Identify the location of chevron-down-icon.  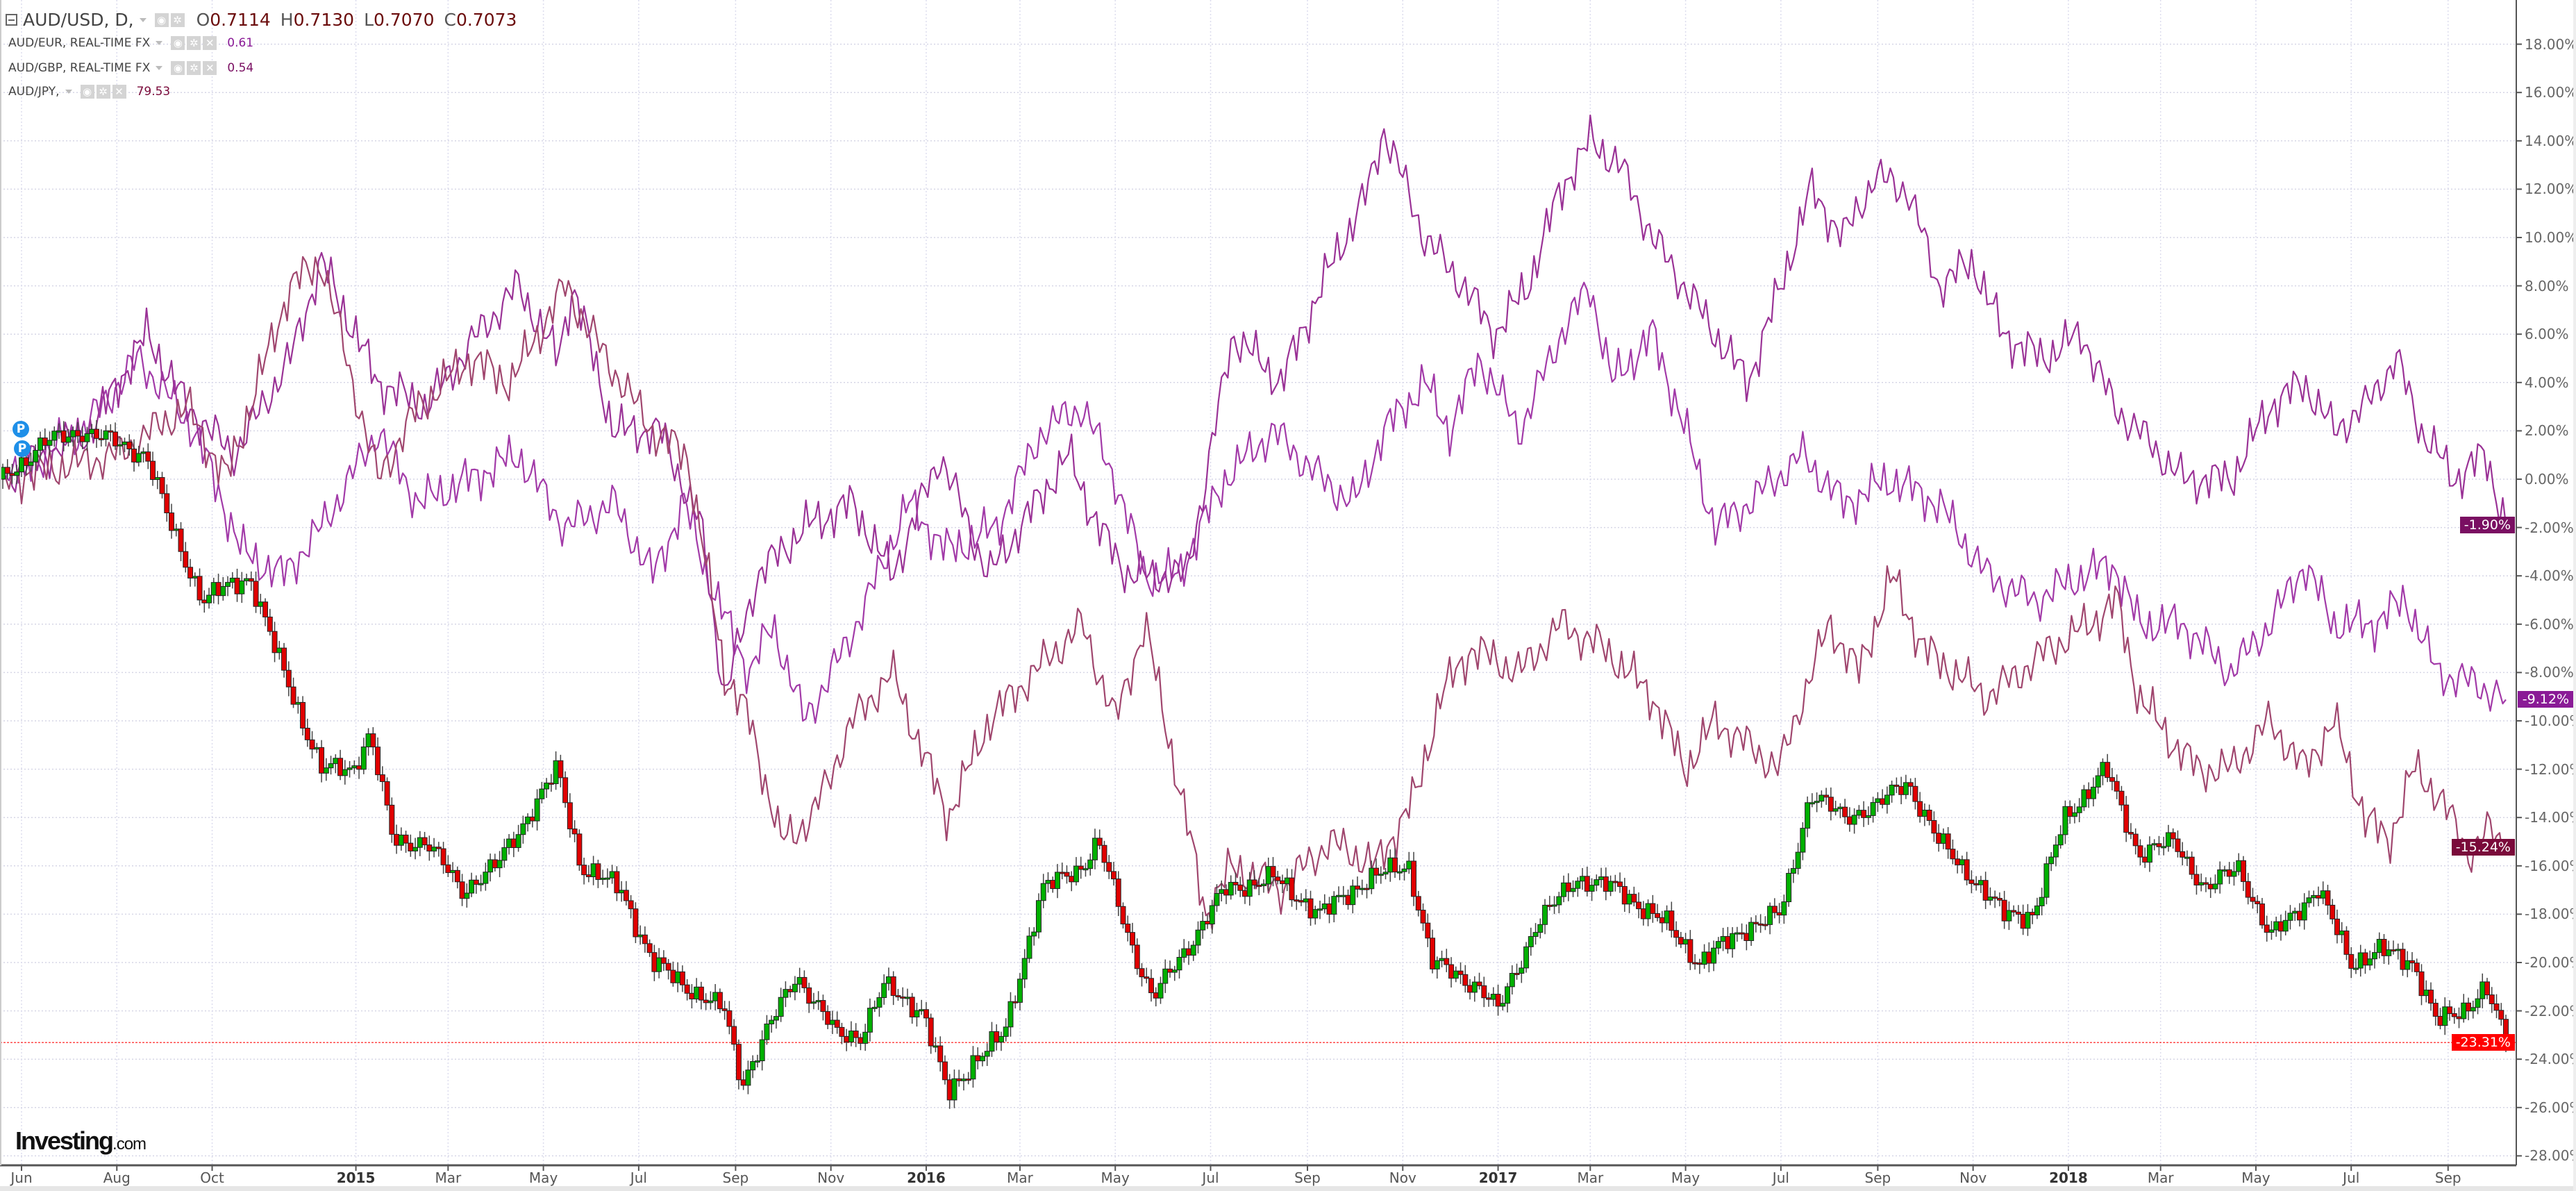
(143, 19).